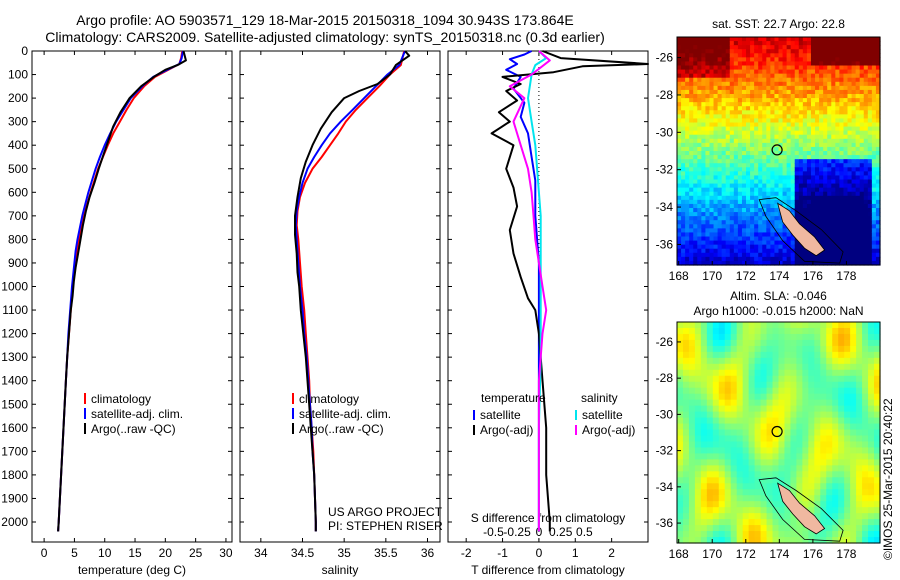 This screenshot has height=580, width=900. What do you see at coordinates (137, 414) in the screenshot?
I see `legend-entry: satellite-adj. clim.` at bounding box center [137, 414].